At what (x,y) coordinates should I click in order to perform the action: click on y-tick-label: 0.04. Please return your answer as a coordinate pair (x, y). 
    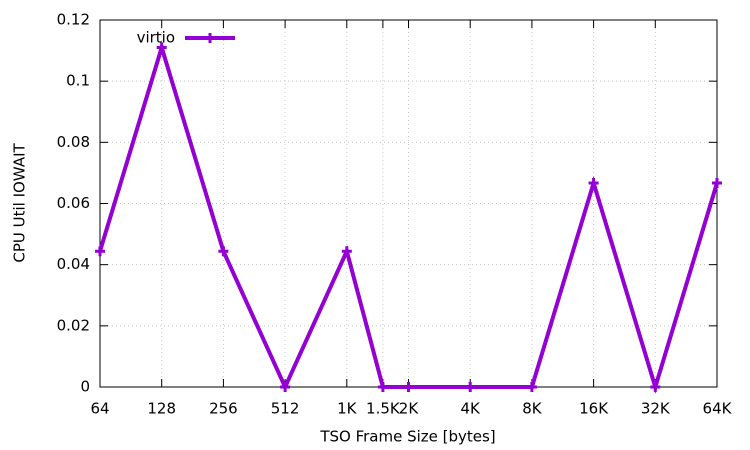
    Looking at the image, I should click on (73, 264).